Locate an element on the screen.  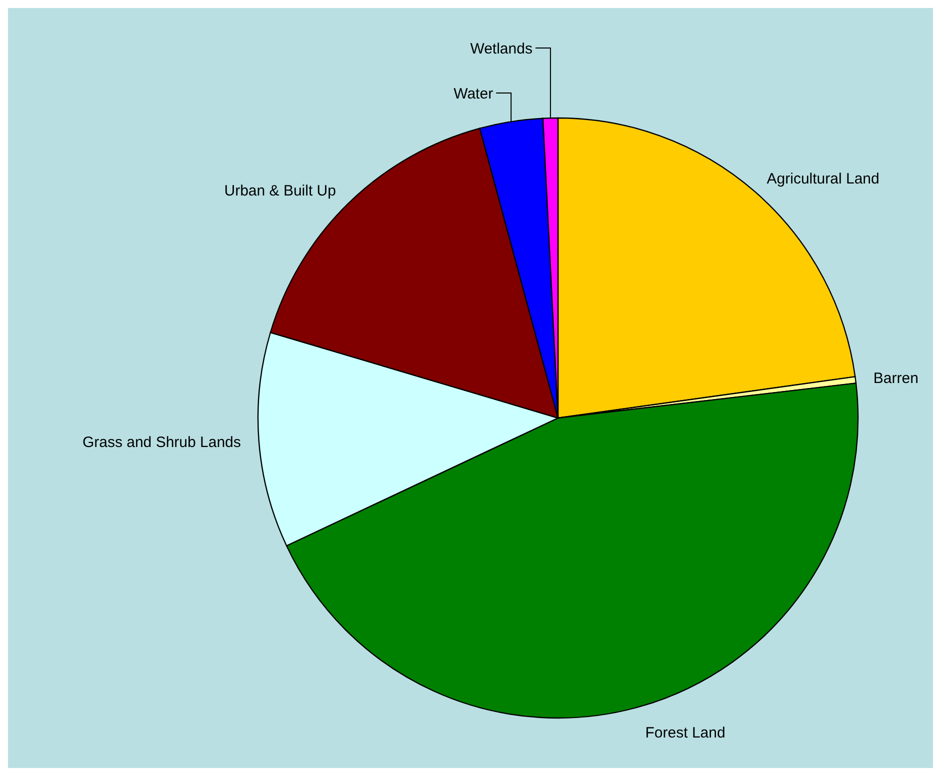
slice-label: Barren is located at coordinates (895, 378).